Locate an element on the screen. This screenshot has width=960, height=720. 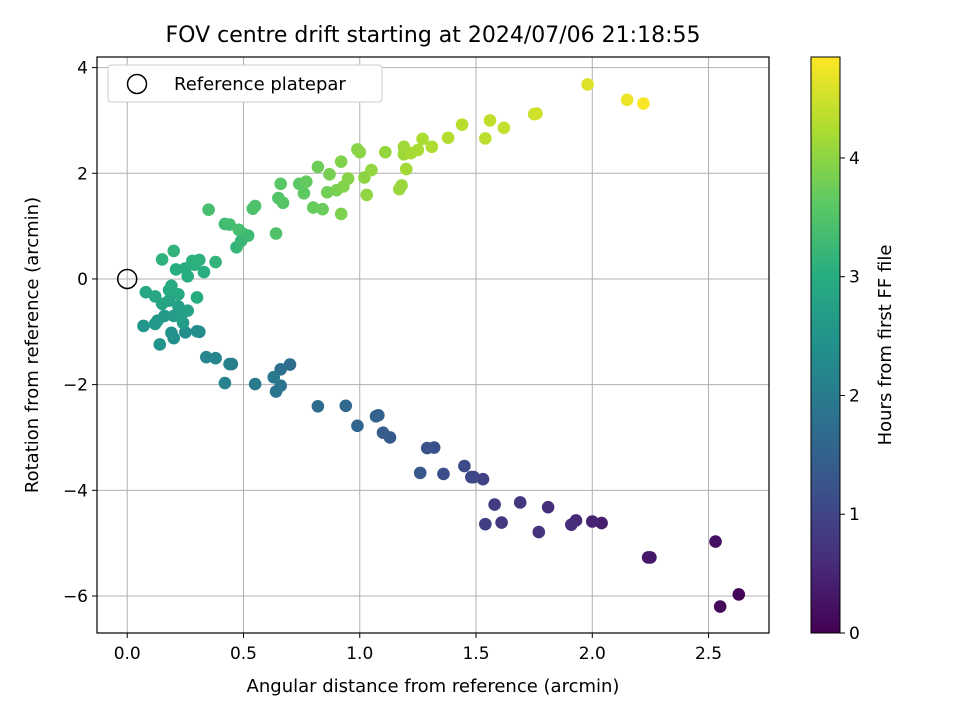
legend-label-reference-platepar: Reference platepar is located at coordinates (260, 84).